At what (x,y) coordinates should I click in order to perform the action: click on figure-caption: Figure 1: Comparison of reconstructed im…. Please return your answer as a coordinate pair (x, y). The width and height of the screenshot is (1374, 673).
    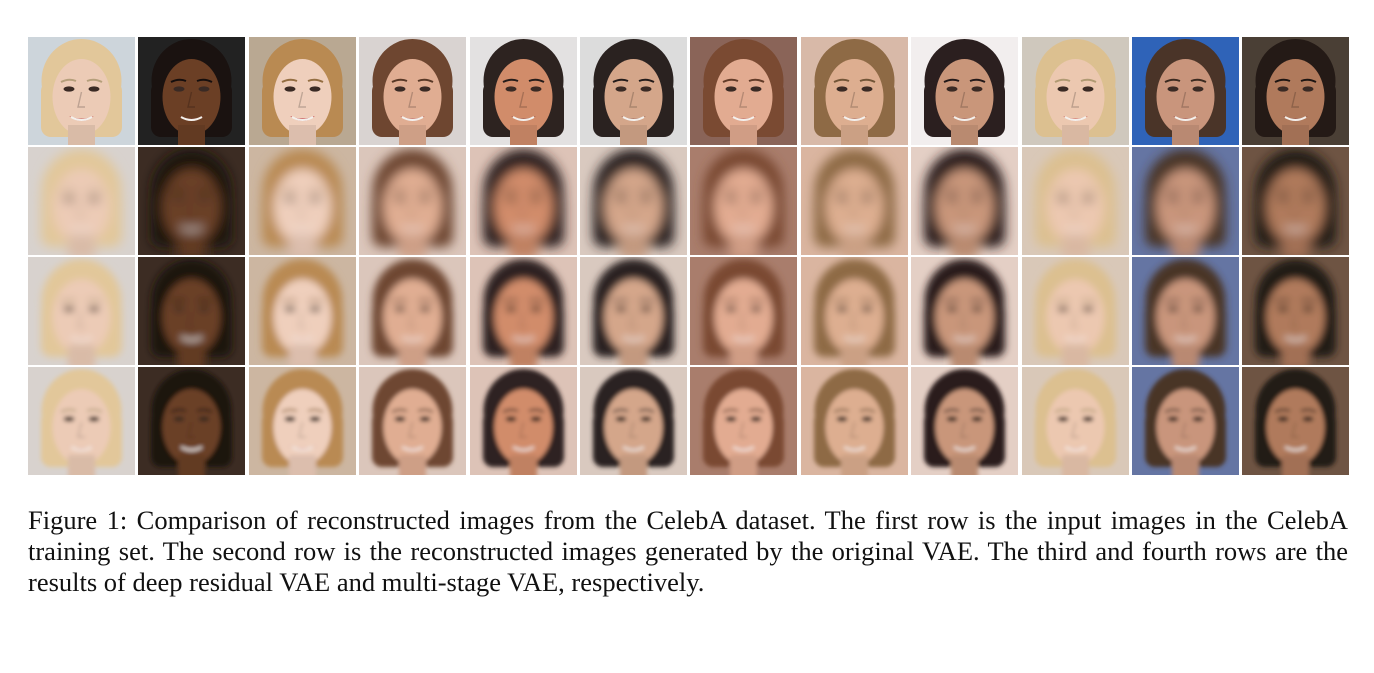
    Looking at the image, I should click on (688, 551).